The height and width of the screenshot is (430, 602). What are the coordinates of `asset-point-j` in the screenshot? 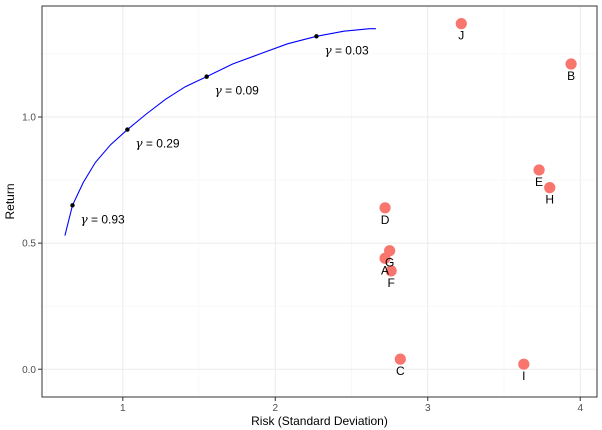 It's located at (461, 24).